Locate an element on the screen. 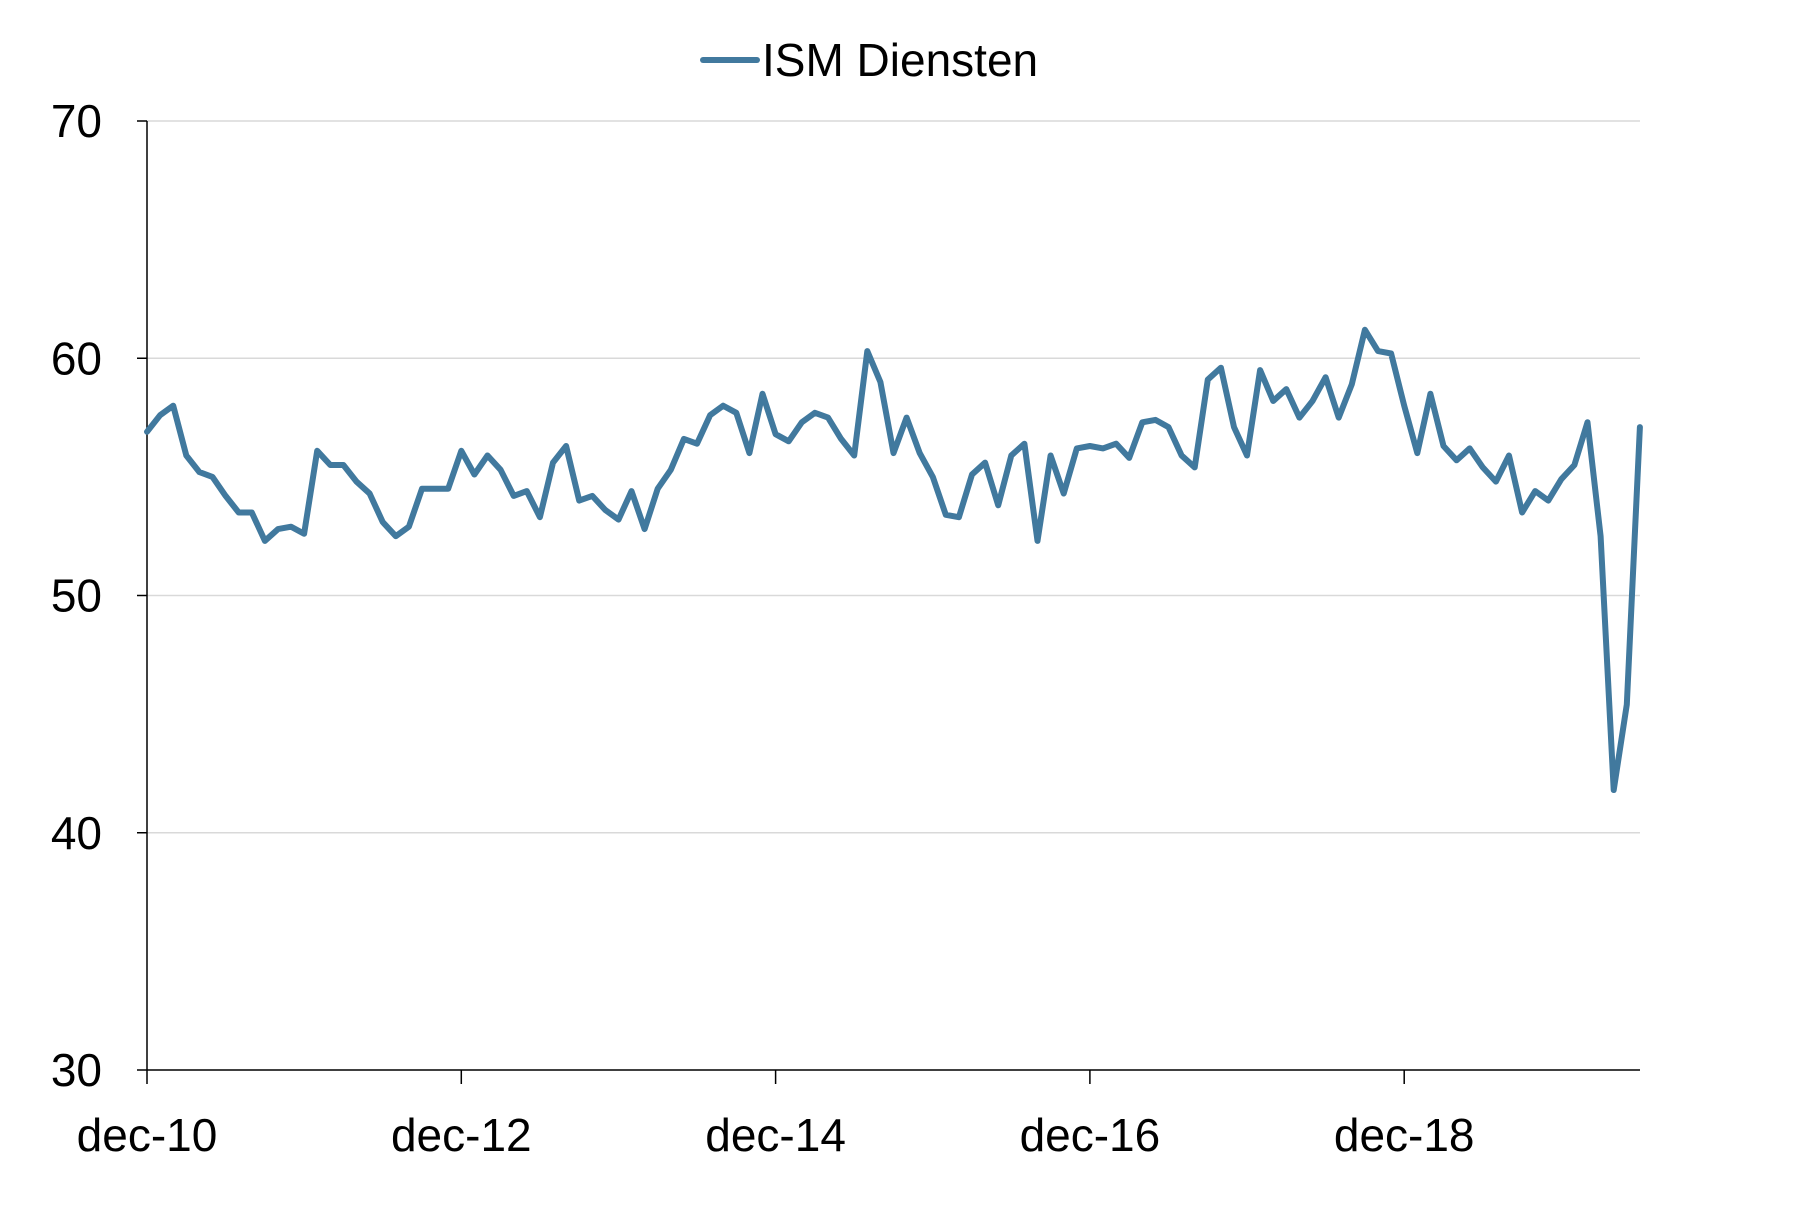 The height and width of the screenshot is (1209, 1806). y-tick-label: 50 is located at coordinates (76, 596).